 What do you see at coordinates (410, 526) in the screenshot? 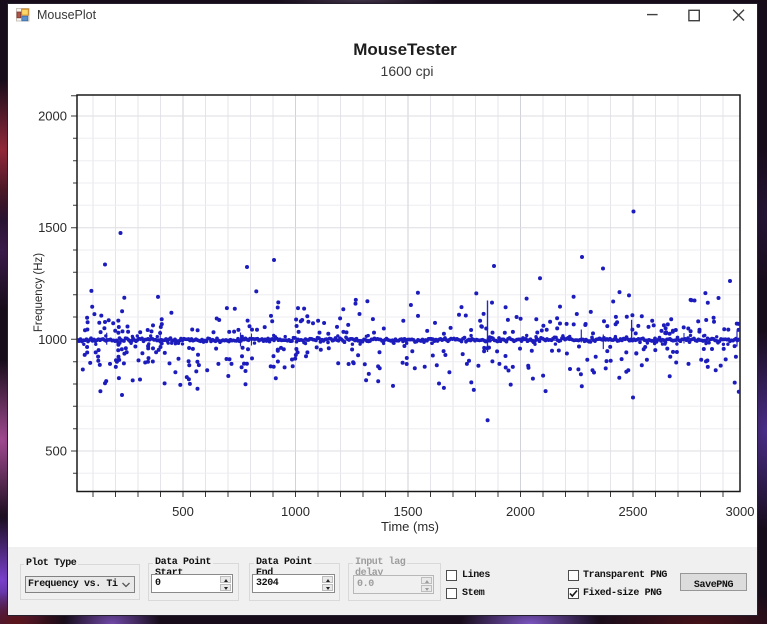
I see `svg-text: Time (ms)` at bounding box center [410, 526].